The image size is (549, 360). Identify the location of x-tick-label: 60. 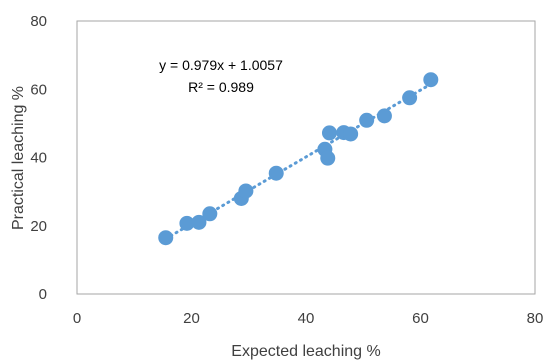
(420, 318).